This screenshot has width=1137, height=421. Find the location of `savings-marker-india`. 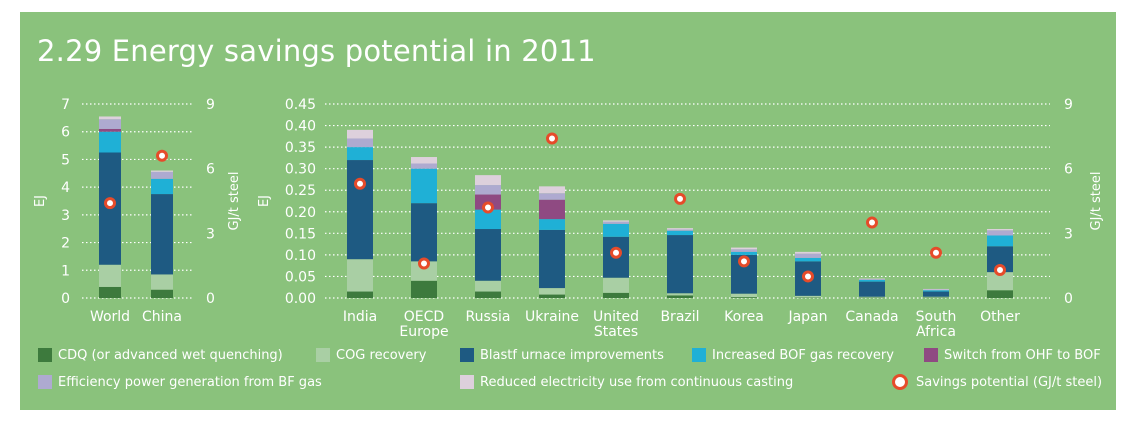

savings-marker-india is located at coordinates (360, 183).